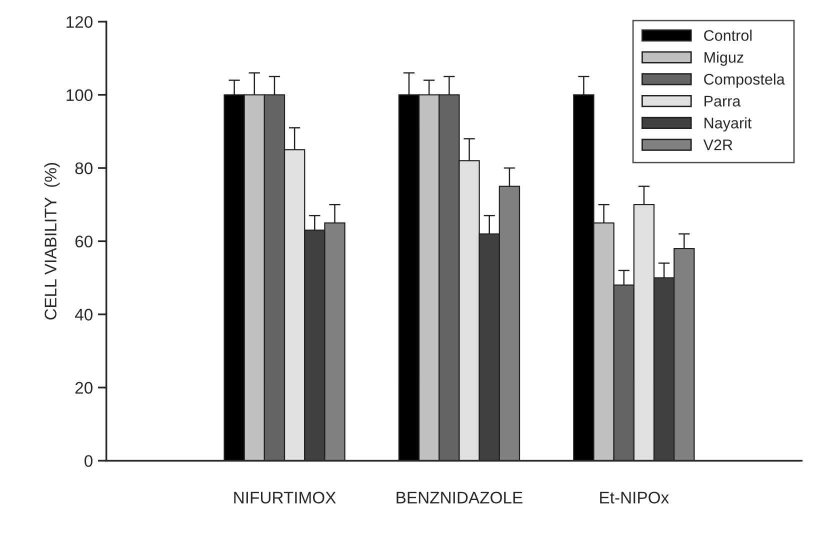 Image resolution: width=818 pixels, height=542 pixels. I want to click on legend-label: Control, so click(728, 35).